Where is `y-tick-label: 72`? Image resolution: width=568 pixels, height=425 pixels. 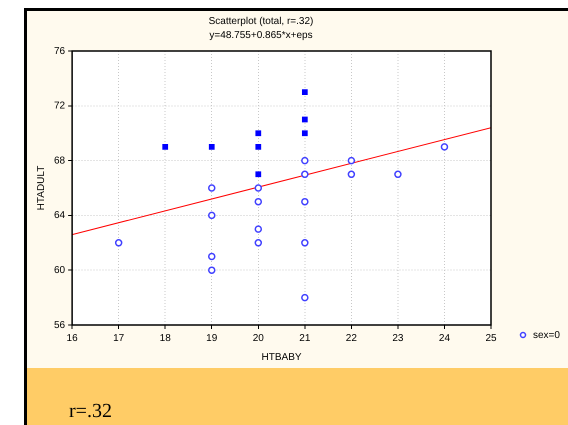 y-tick-label: 72 is located at coordinates (60, 106).